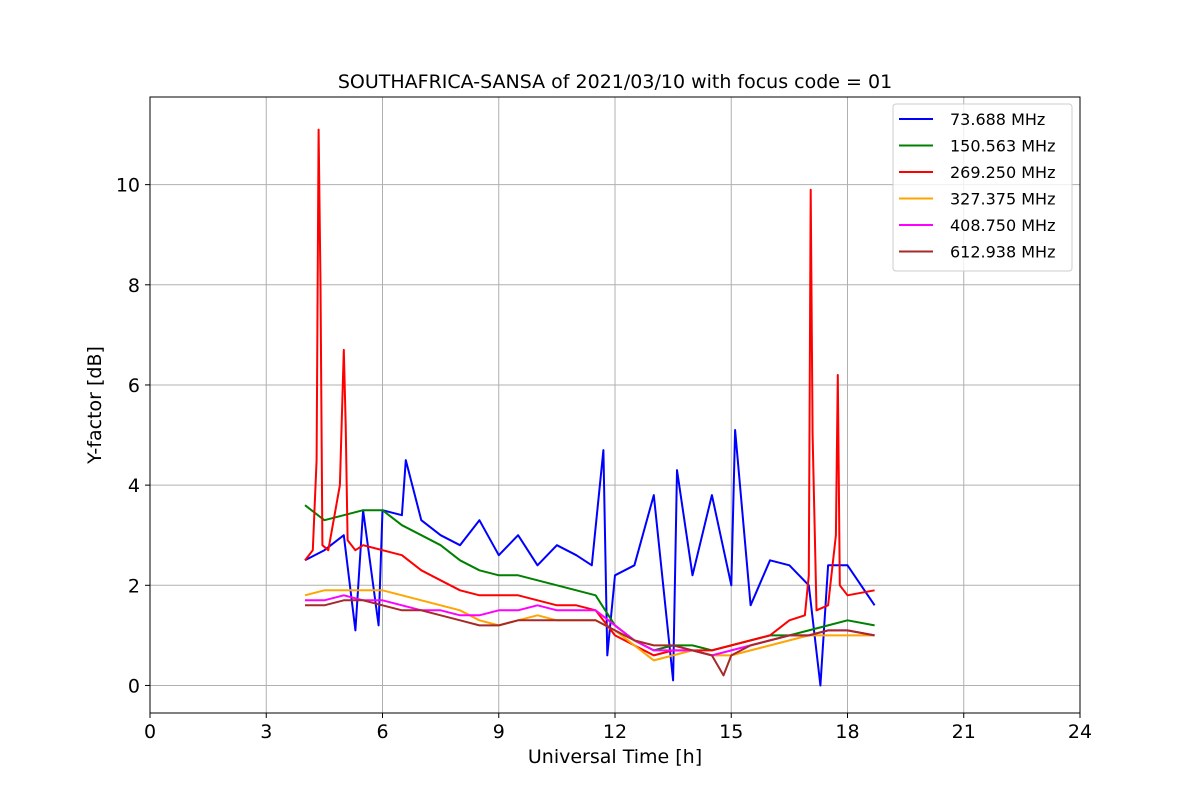 The height and width of the screenshot is (800, 1200). What do you see at coordinates (134, 486) in the screenshot?
I see `y-tick-label: 4` at bounding box center [134, 486].